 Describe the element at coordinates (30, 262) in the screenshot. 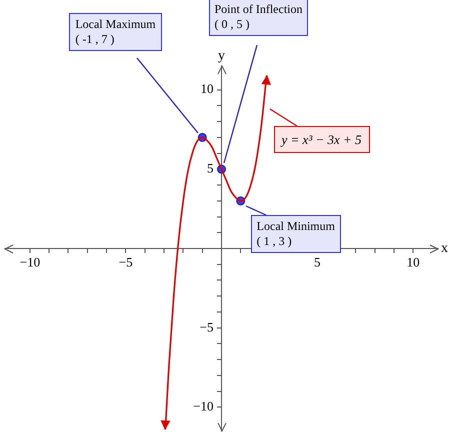

I see `x-tick-label: −10` at that location.